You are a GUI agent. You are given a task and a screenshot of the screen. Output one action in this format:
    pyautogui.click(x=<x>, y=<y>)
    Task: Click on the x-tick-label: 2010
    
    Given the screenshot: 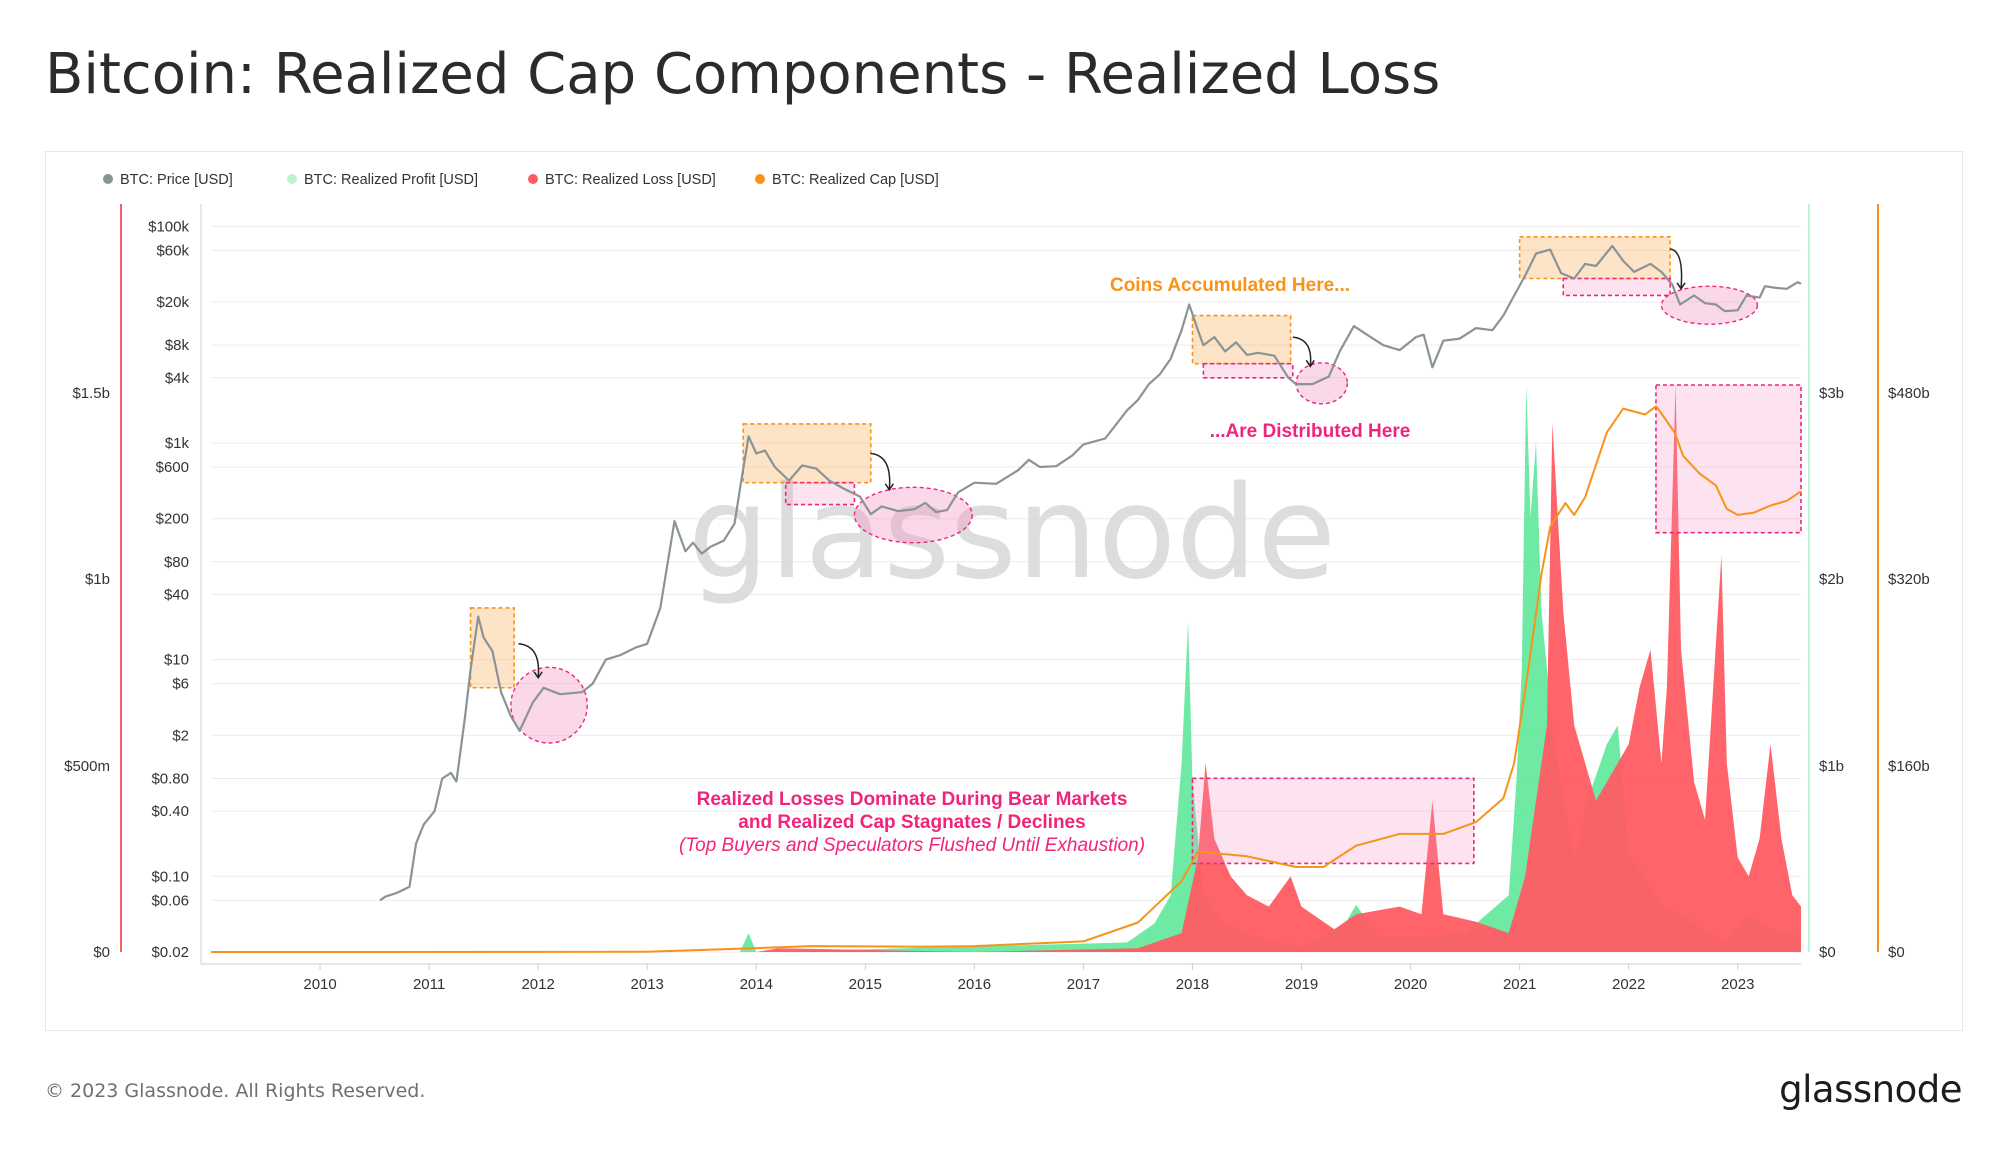 What is the action you would take?
    pyautogui.click(x=319, y=984)
    